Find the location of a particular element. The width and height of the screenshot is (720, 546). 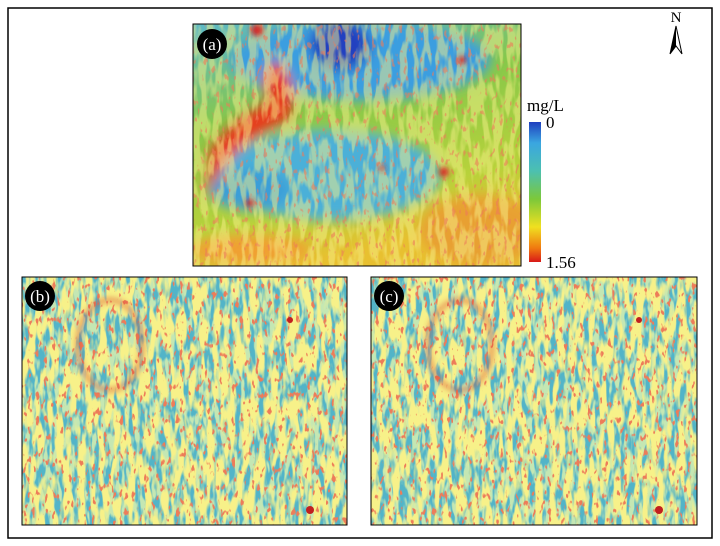

panel-label: (b) is located at coordinates (40, 296).